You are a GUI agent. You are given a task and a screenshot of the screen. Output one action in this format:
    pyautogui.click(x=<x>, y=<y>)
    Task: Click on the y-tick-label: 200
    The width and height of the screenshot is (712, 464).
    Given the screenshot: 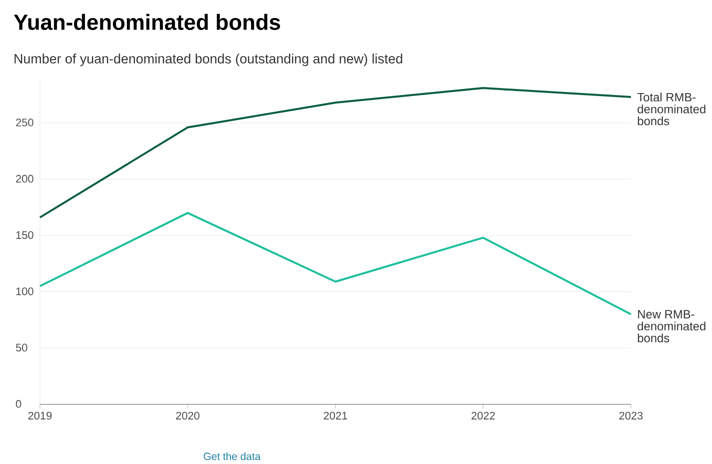 What is the action you would take?
    pyautogui.click(x=25, y=178)
    